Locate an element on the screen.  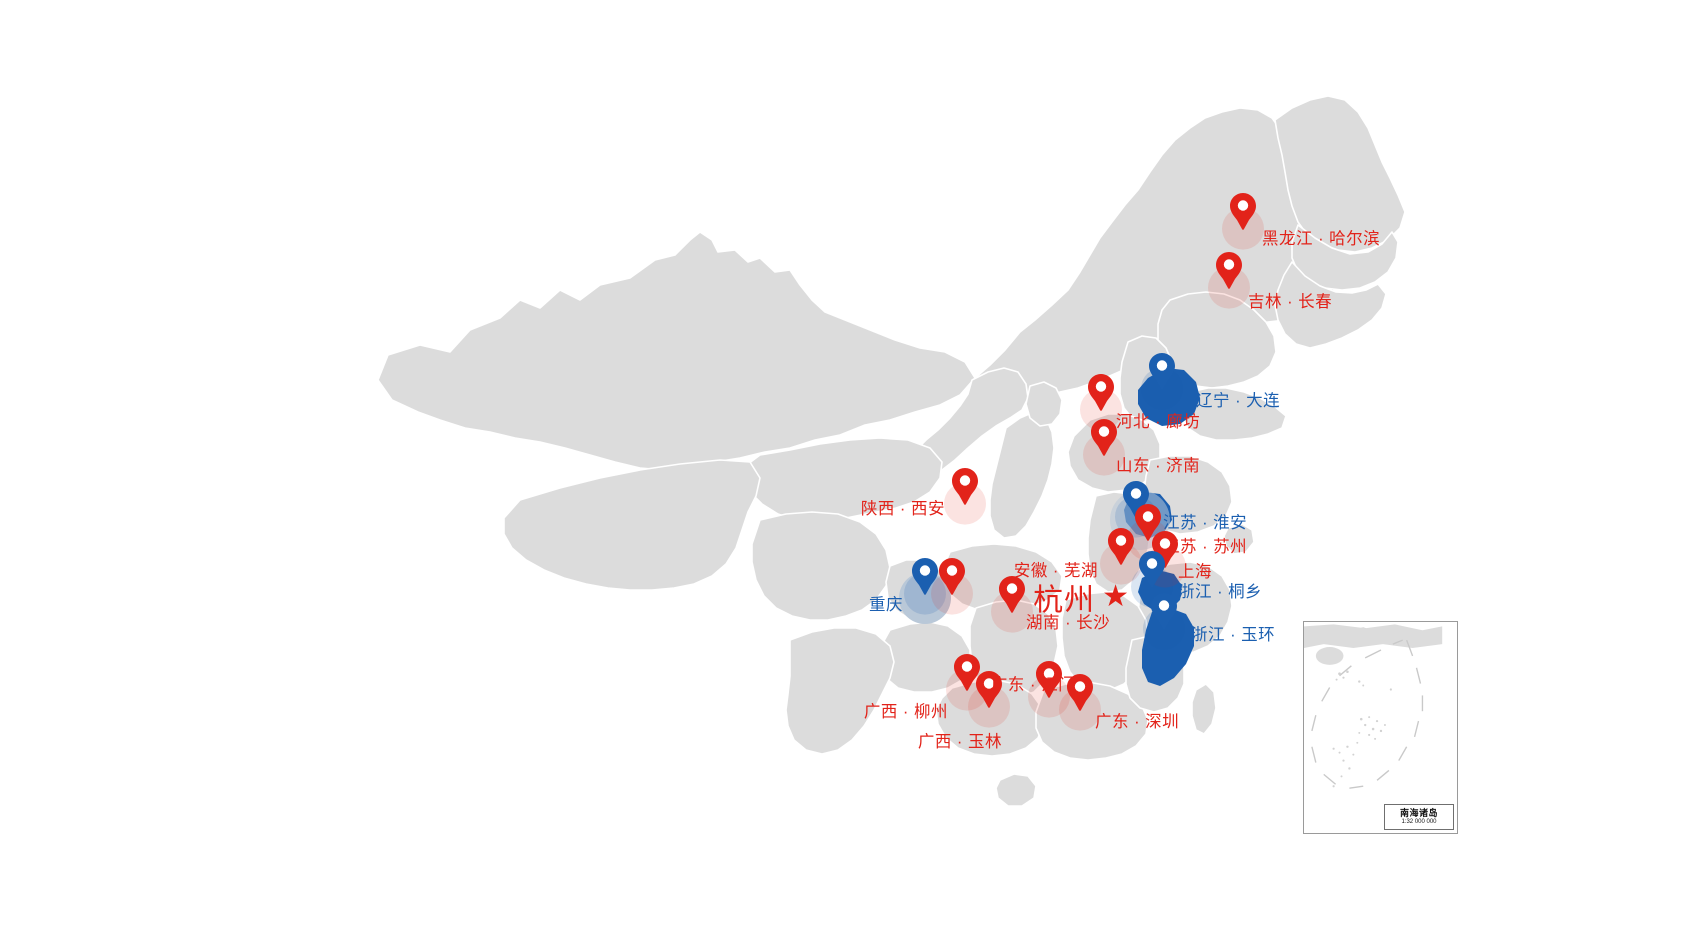
map-marker-jinan is located at coordinates (1104, 447).